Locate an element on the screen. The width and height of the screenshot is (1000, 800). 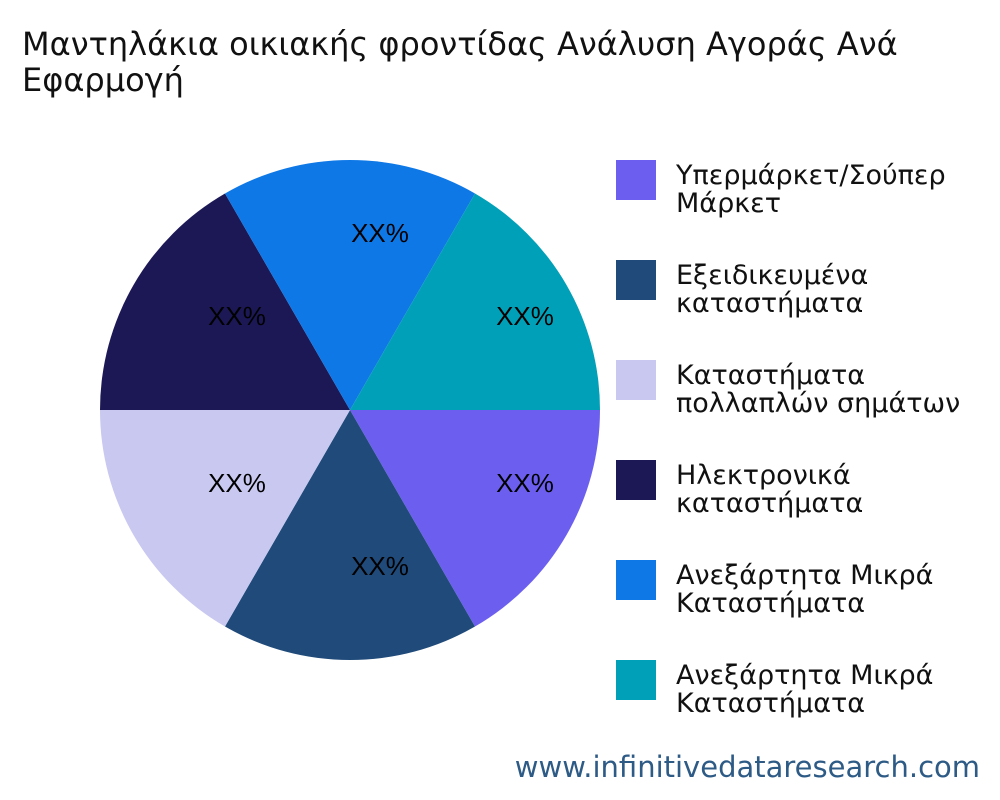
legend-label: Καταστήματα πολλαπλών σημάτων is located at coordinates (818, 389).